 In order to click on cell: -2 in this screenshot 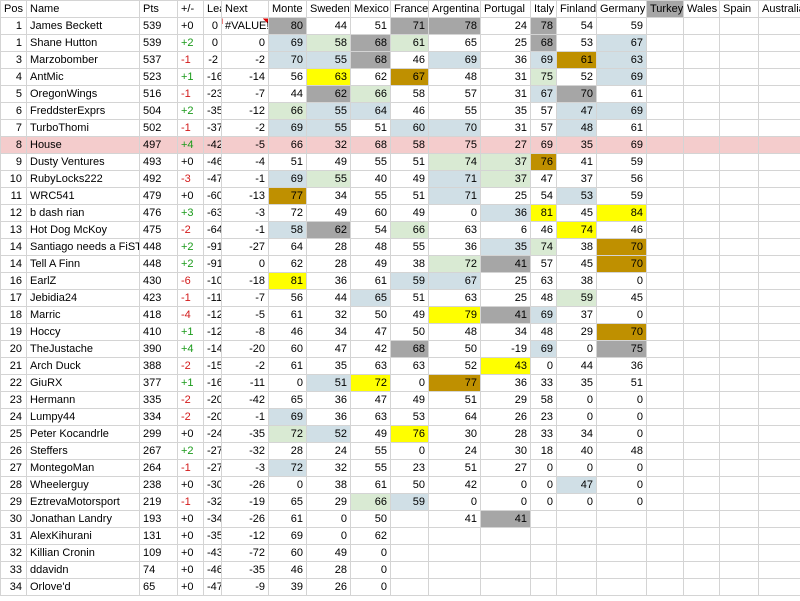, I will do `click(245, 366)`.